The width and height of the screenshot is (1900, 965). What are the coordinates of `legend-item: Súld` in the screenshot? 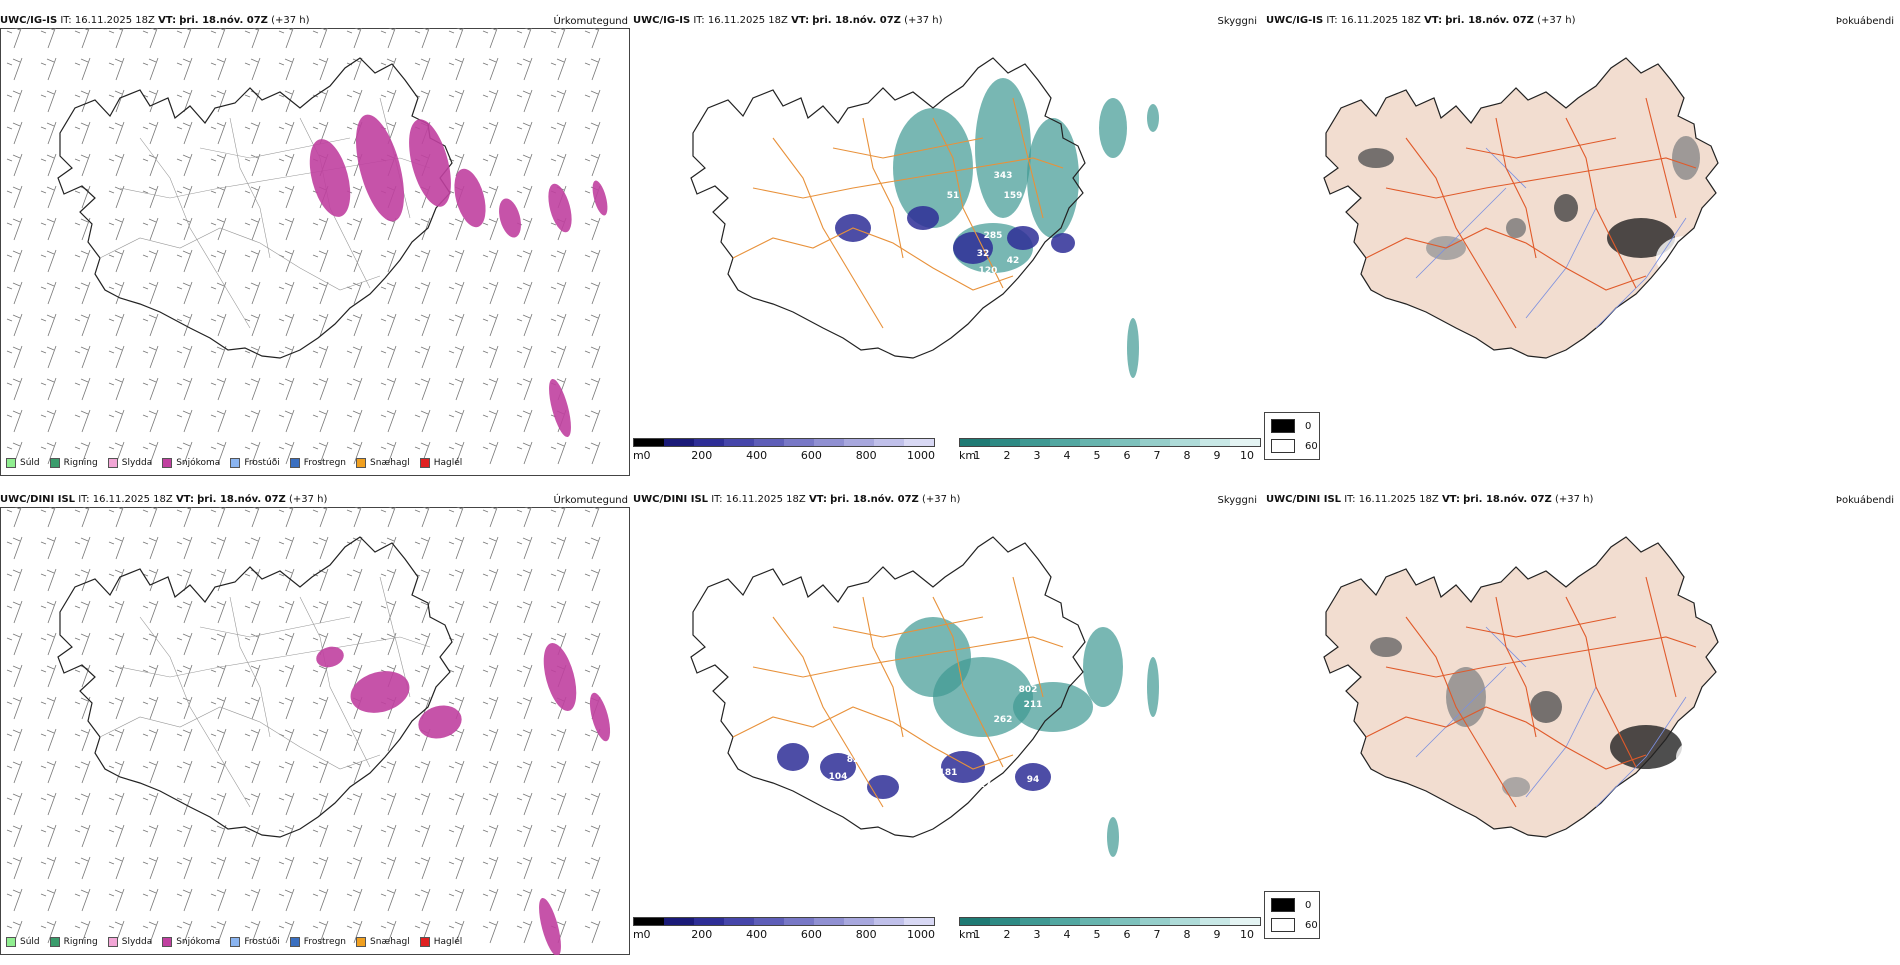 It's located at (23, 463).